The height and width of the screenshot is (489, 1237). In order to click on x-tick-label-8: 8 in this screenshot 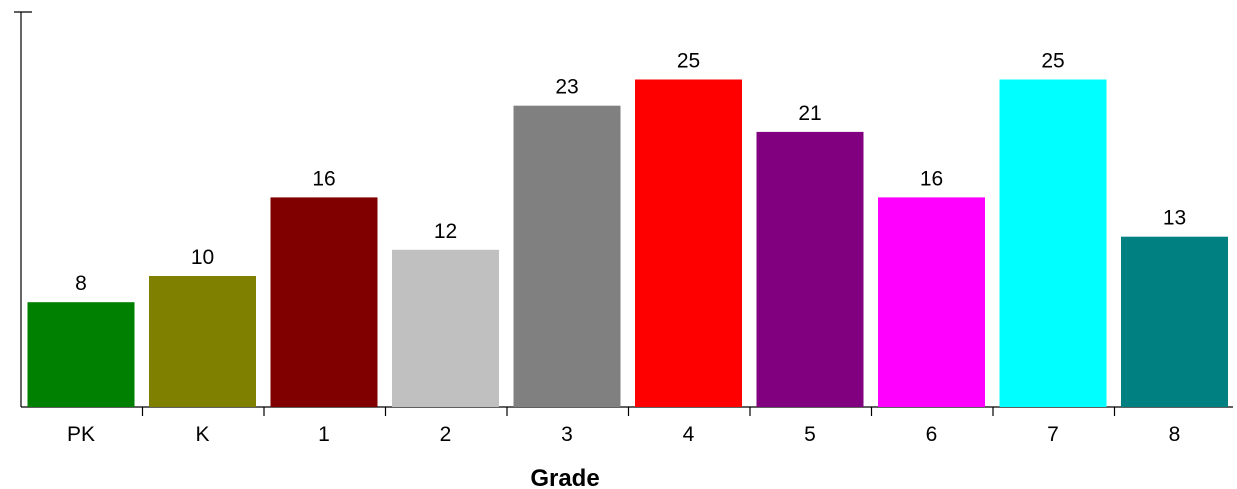, I will do `click(1175, 434)`.